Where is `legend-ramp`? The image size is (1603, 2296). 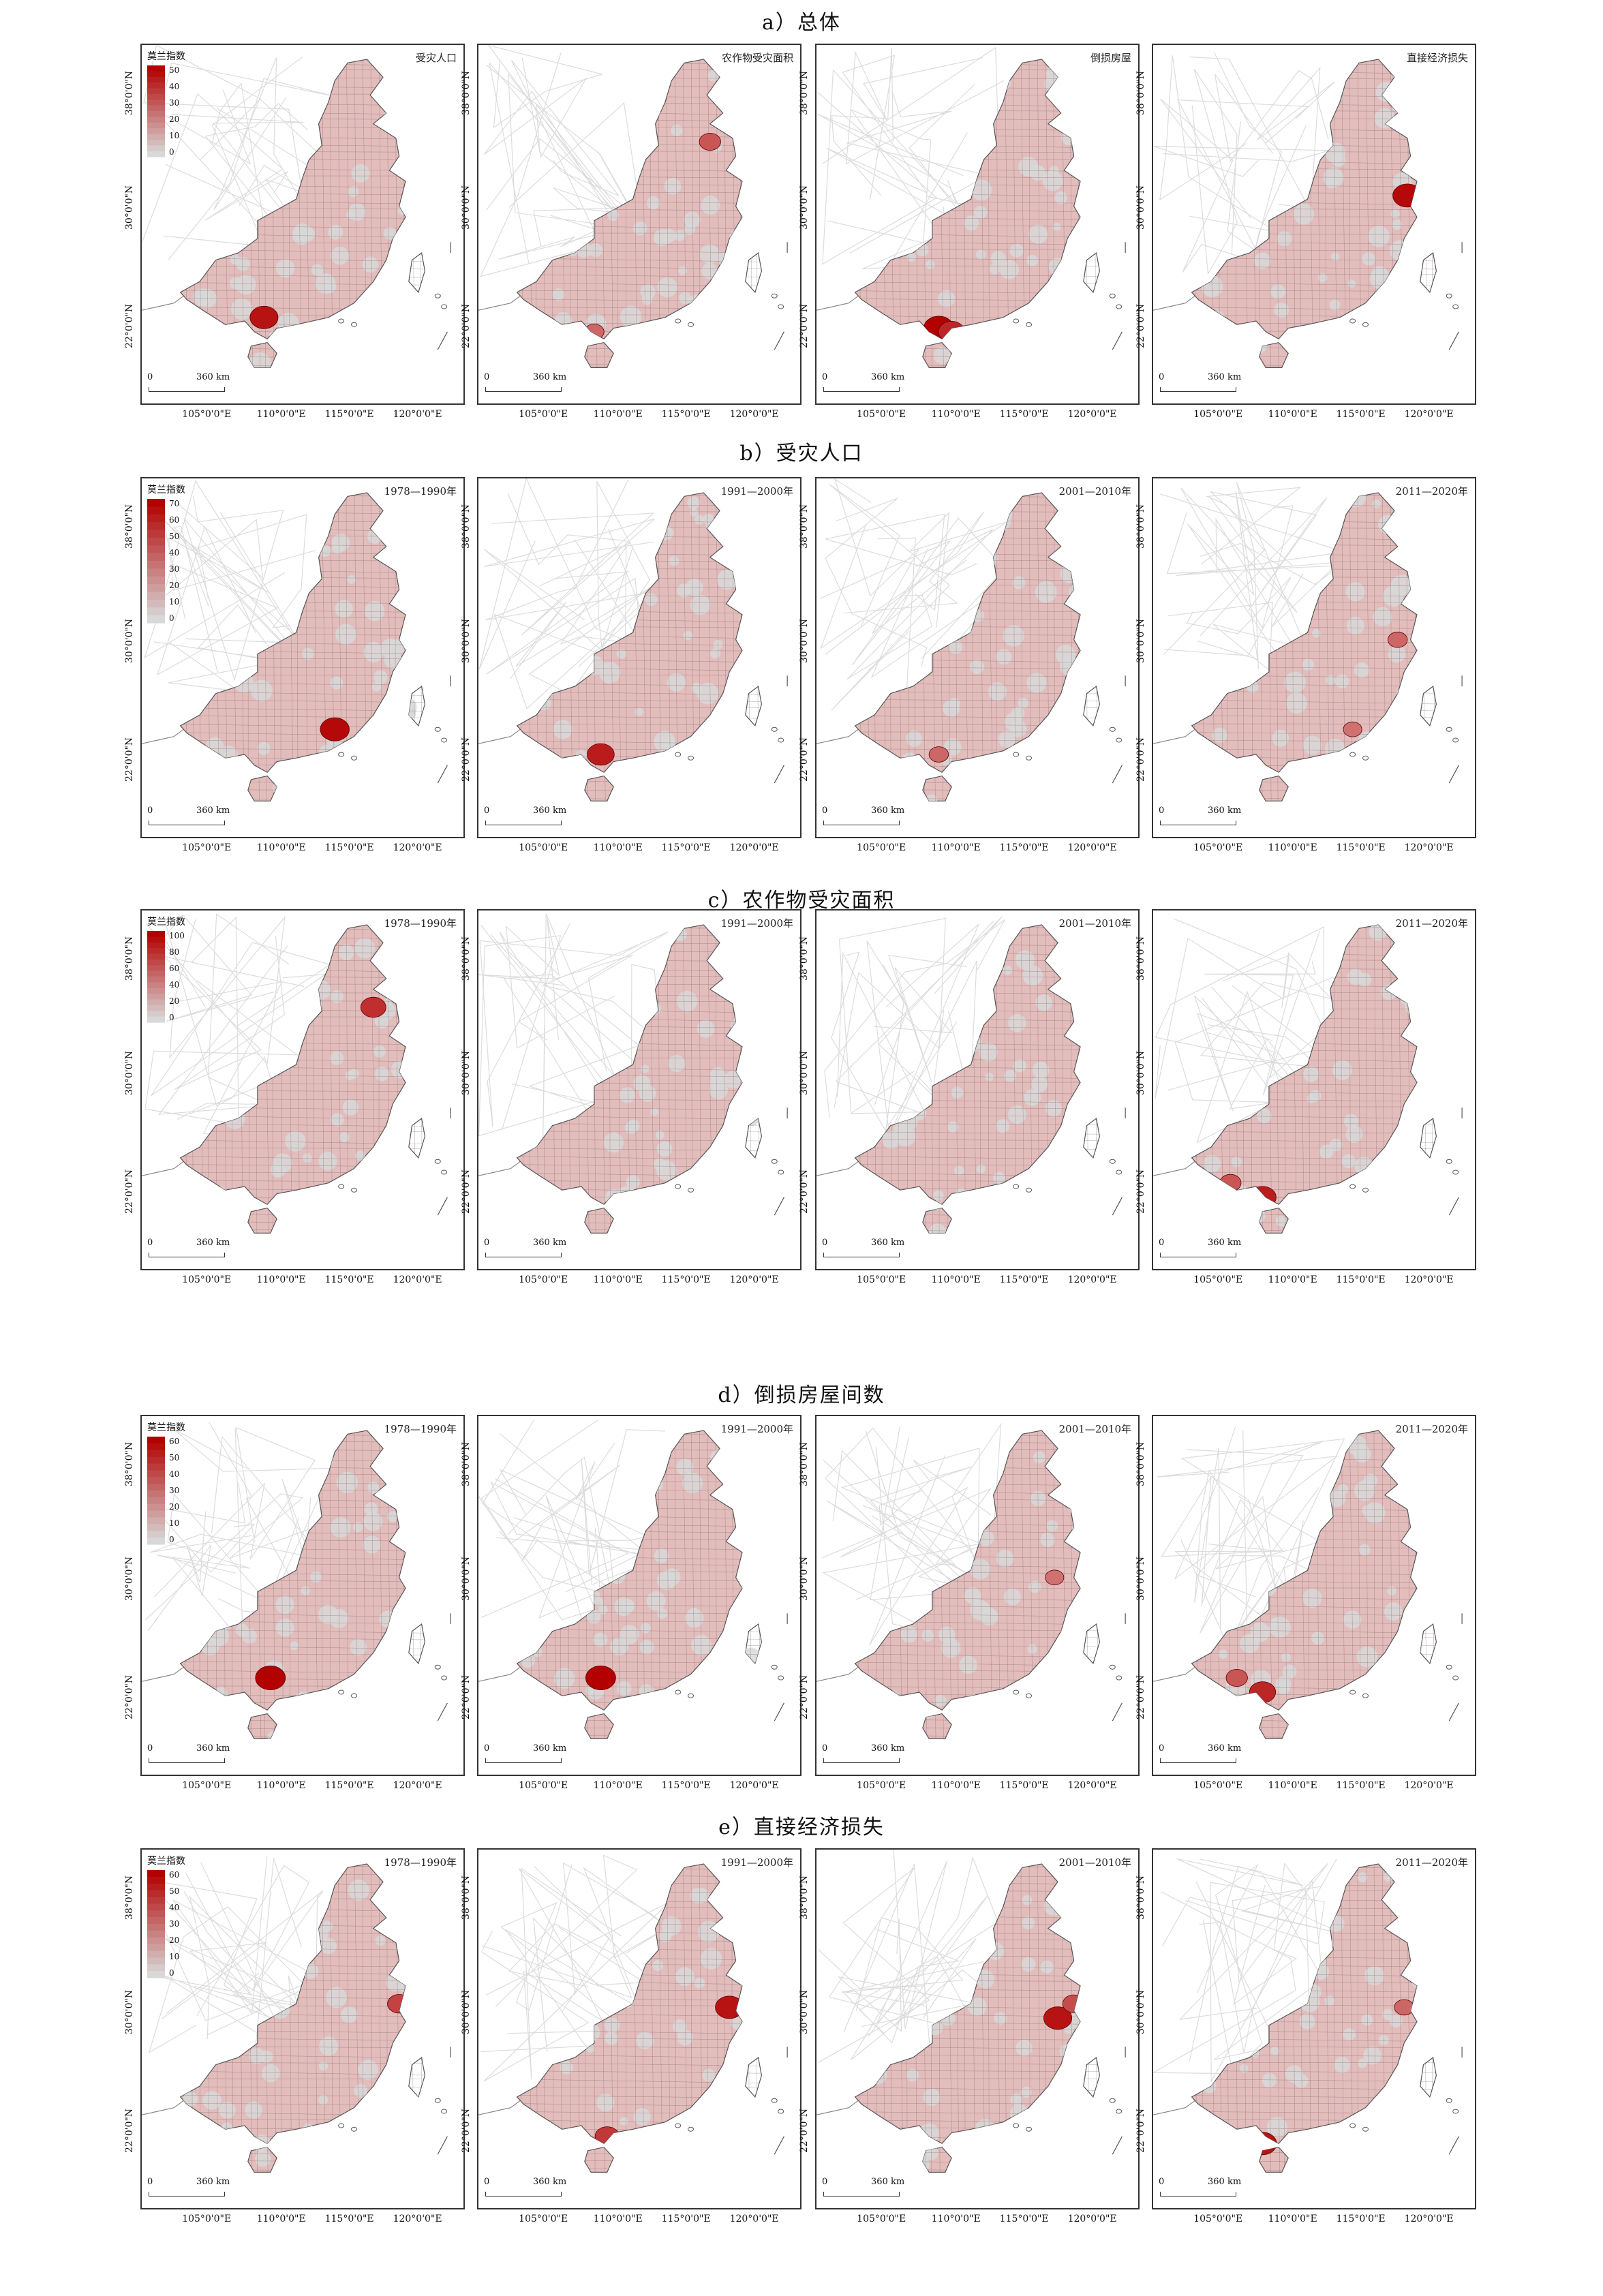 legend-ramp is located at coordinates (156, 561).